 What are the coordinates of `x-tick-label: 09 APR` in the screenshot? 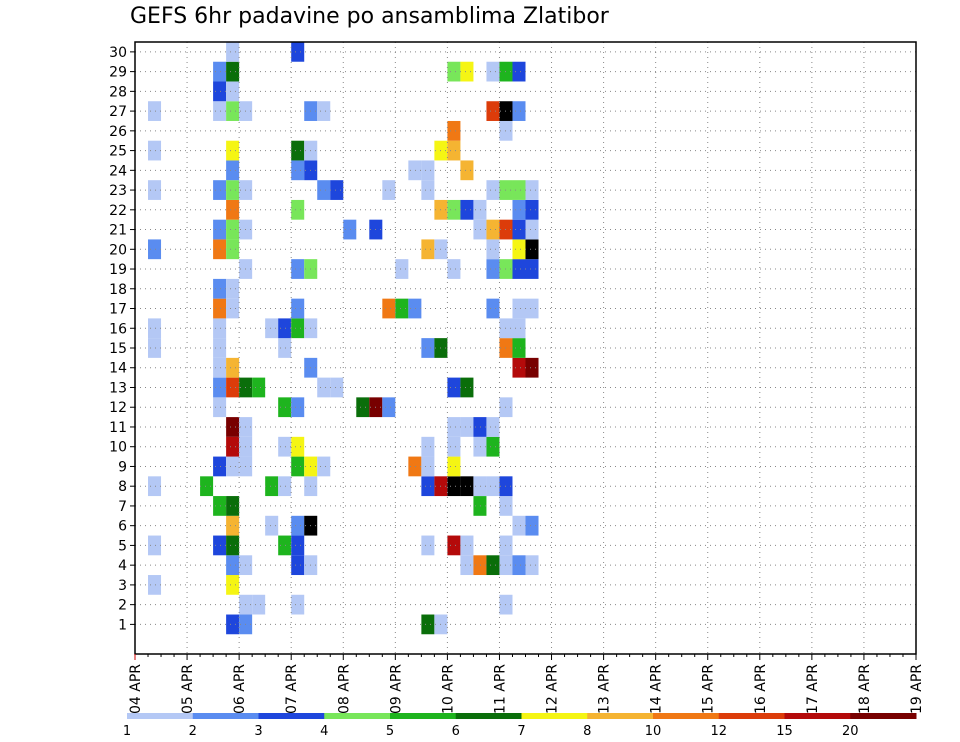 It's located at (396, 689).